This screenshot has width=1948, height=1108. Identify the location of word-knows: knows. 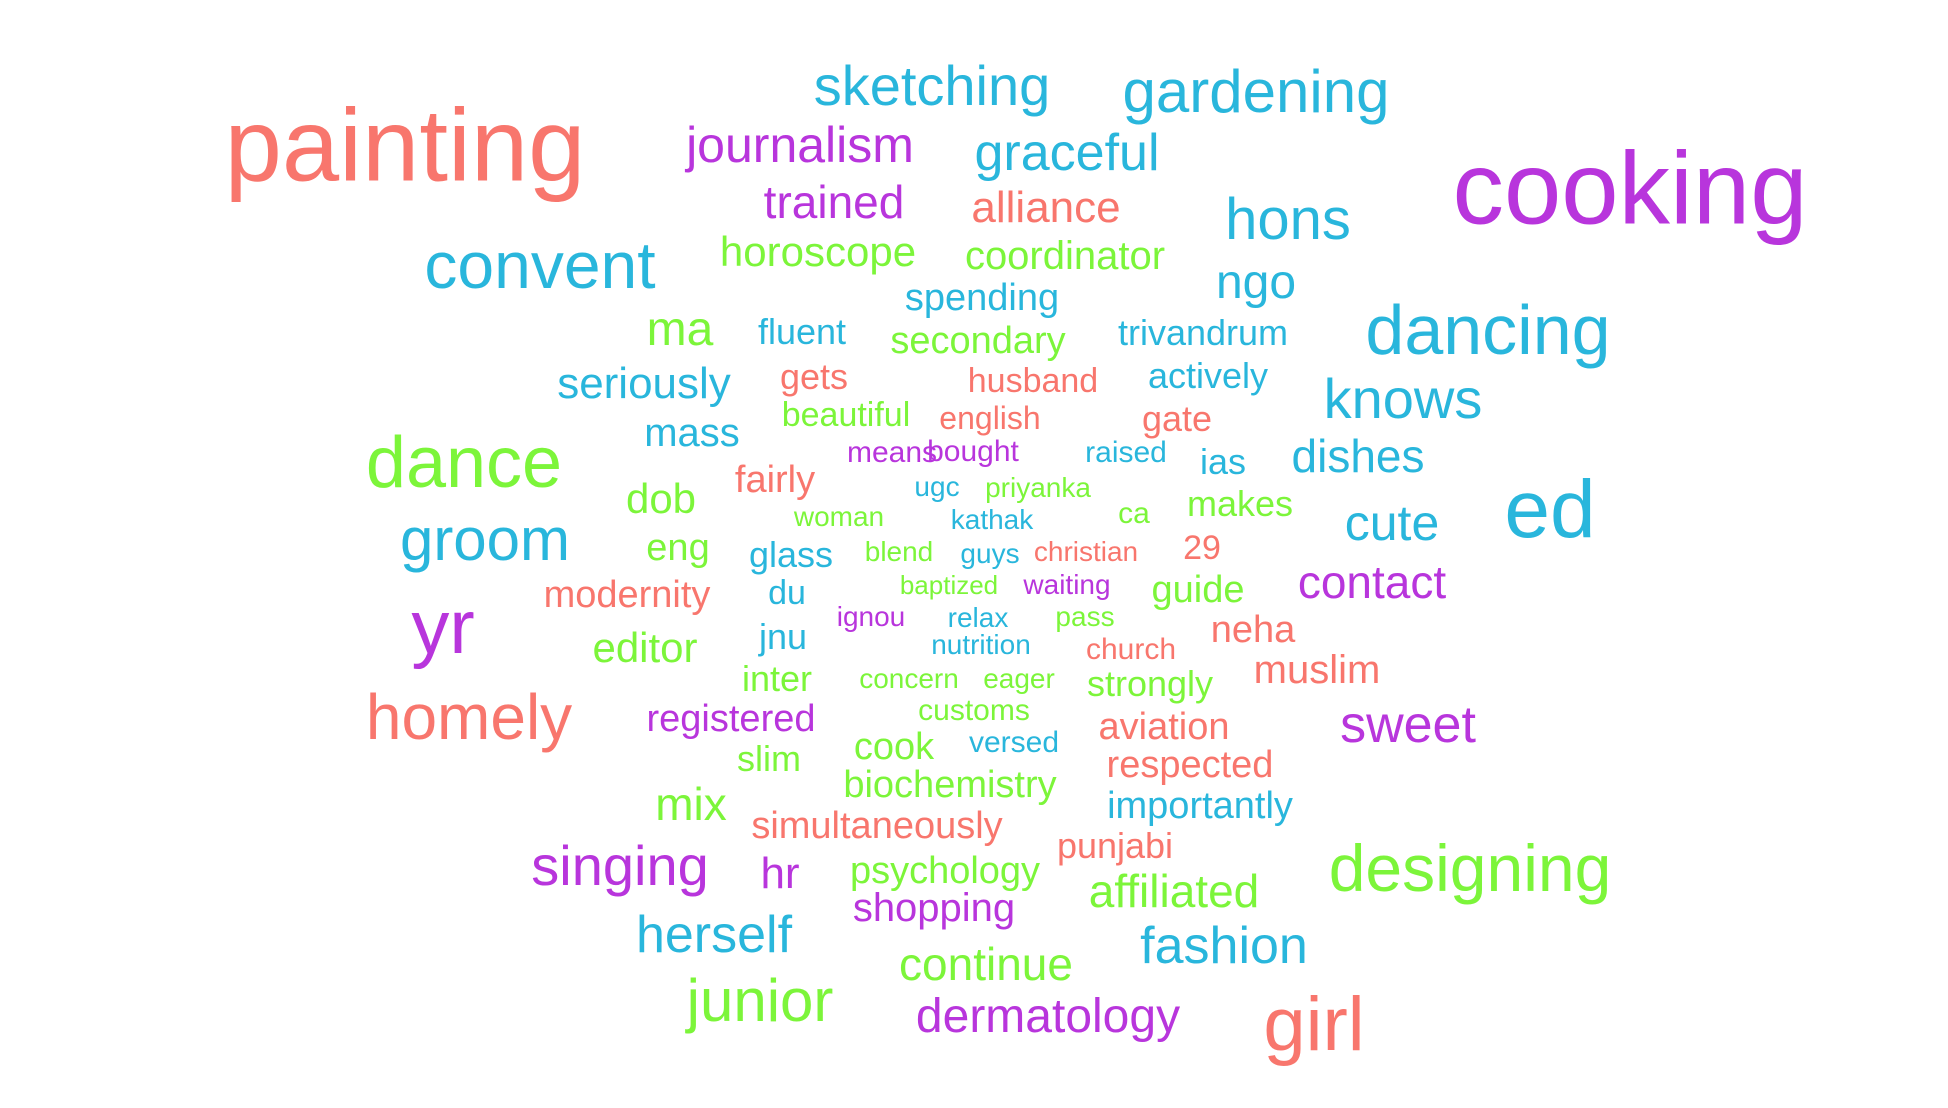
(1403, 398).